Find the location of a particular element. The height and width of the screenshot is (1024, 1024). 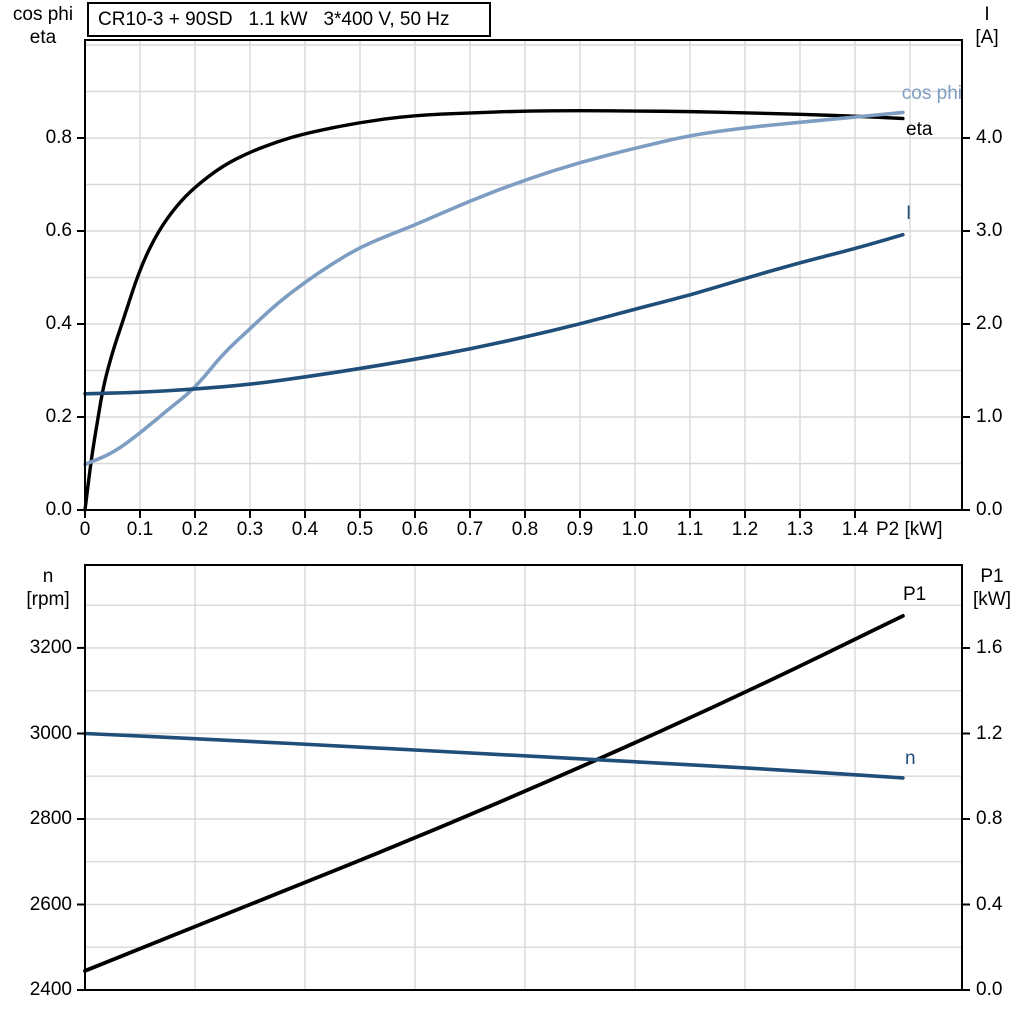

curve-n is located at coordinates (494, 755).